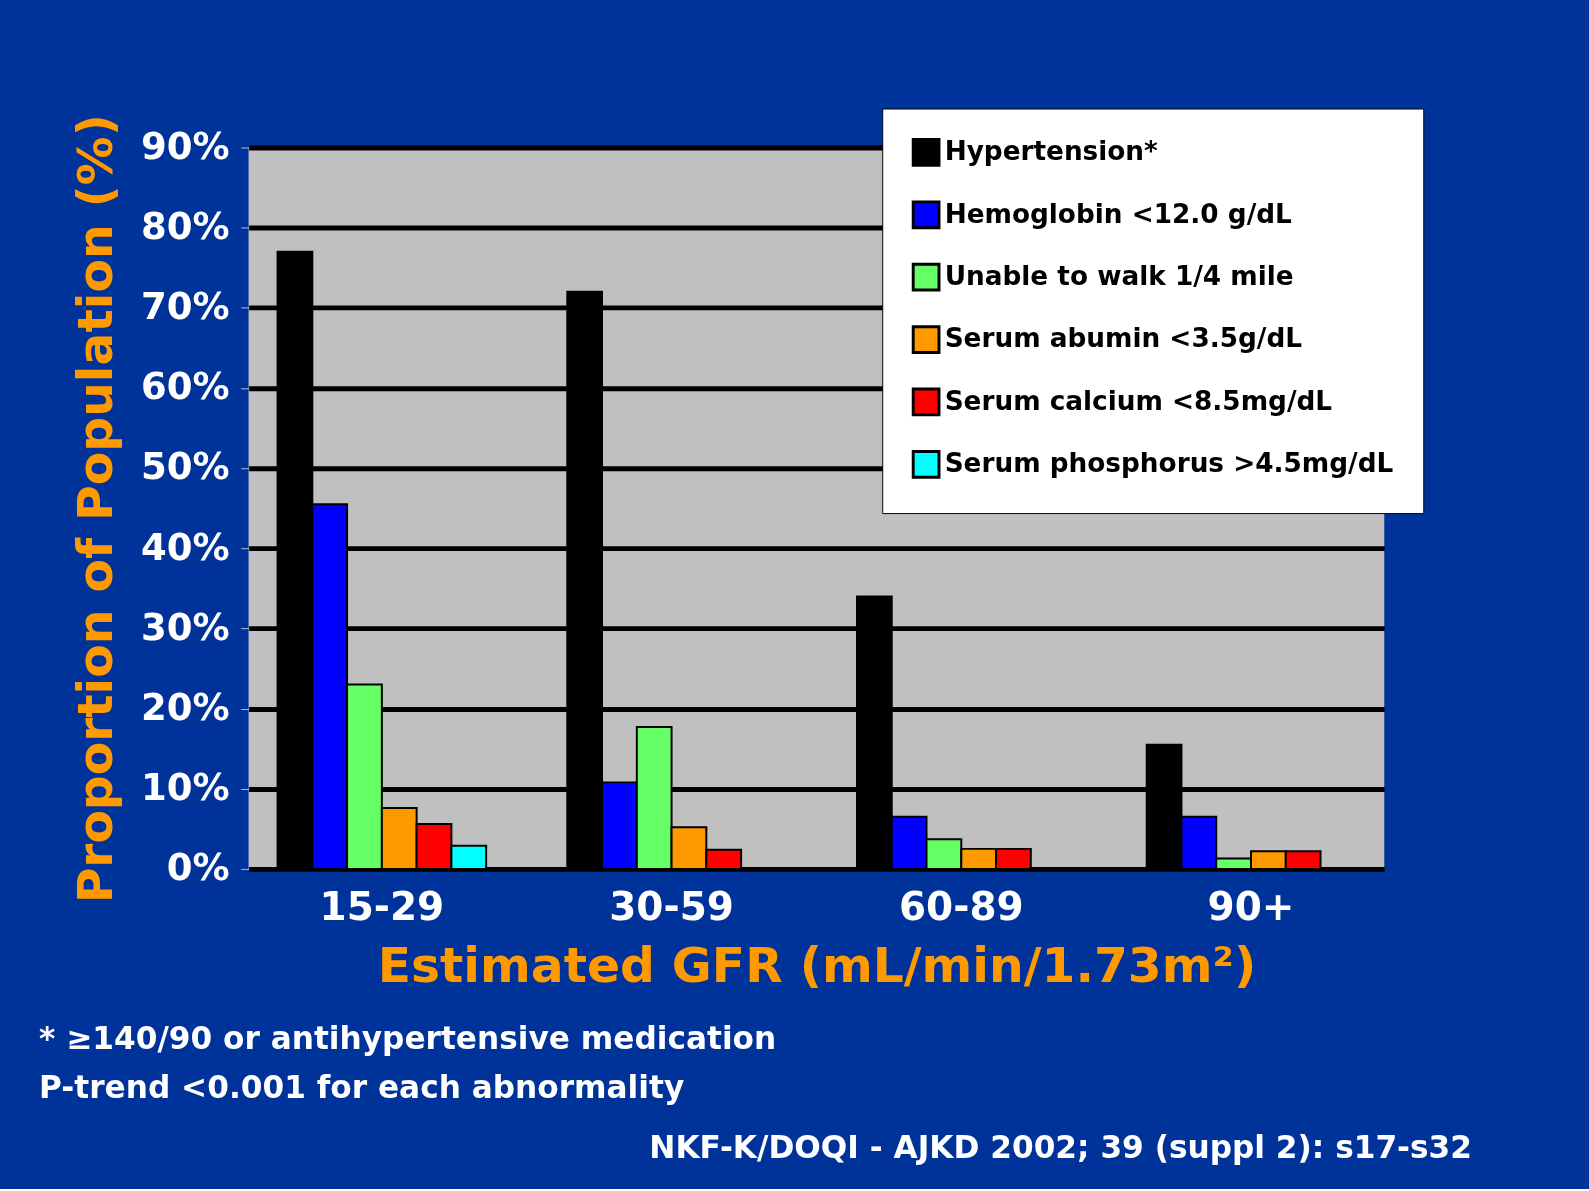  I want to click on legend-label: Unable to walk 1/4 mile, so click(1119, 275).